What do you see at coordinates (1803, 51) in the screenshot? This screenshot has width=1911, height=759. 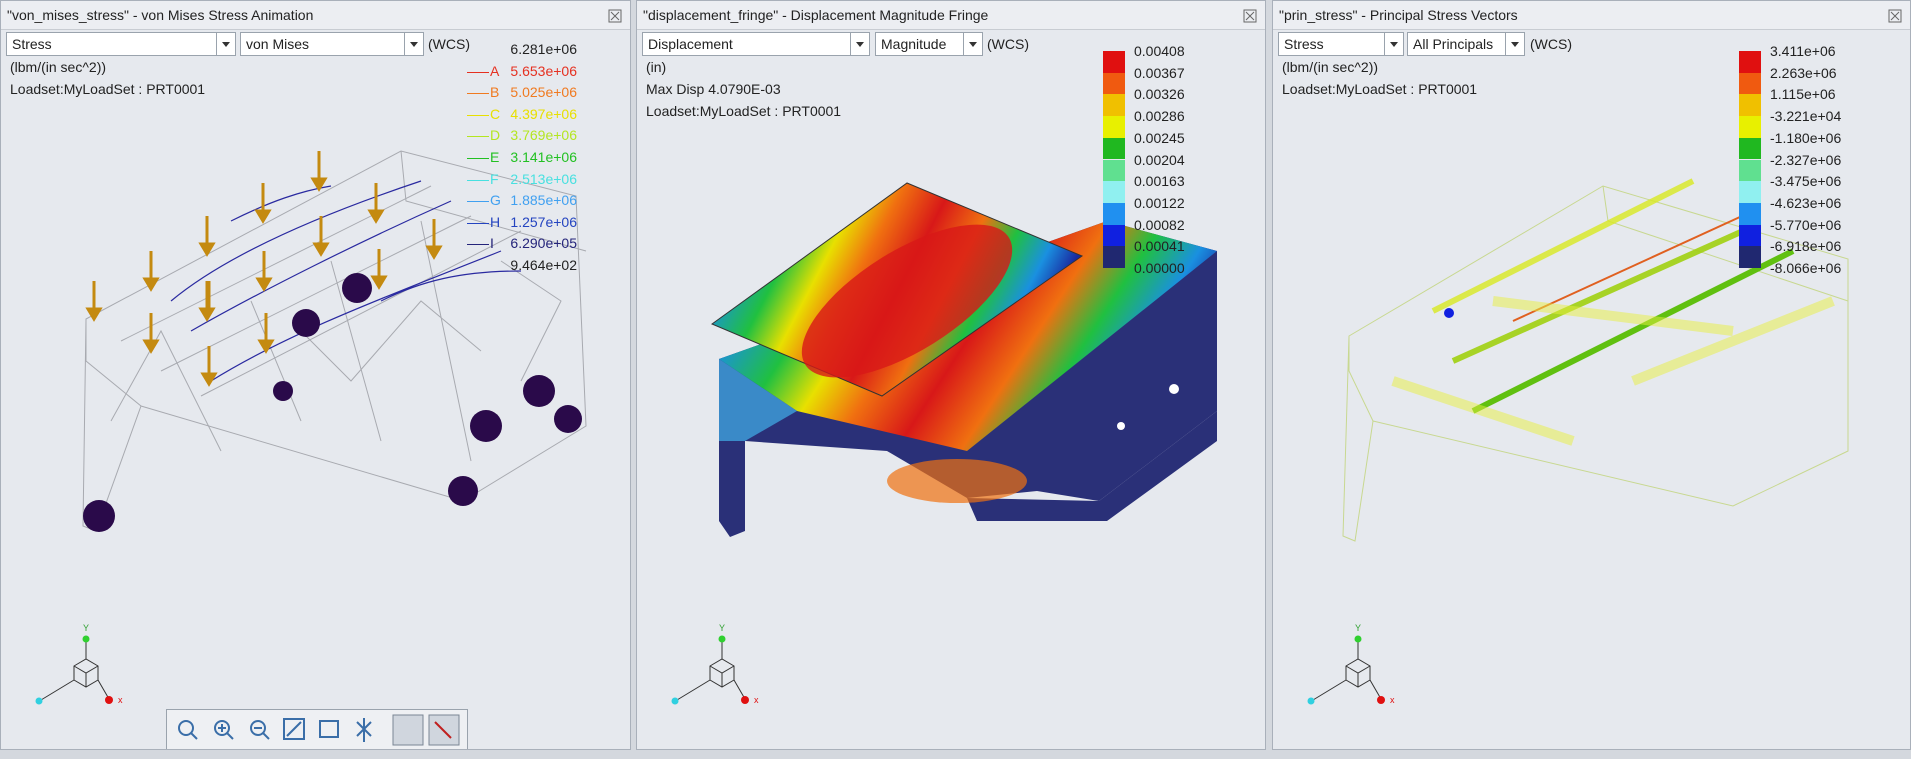 I see `legend-label: 3.411e+06` at bounding box center [1803, 51].